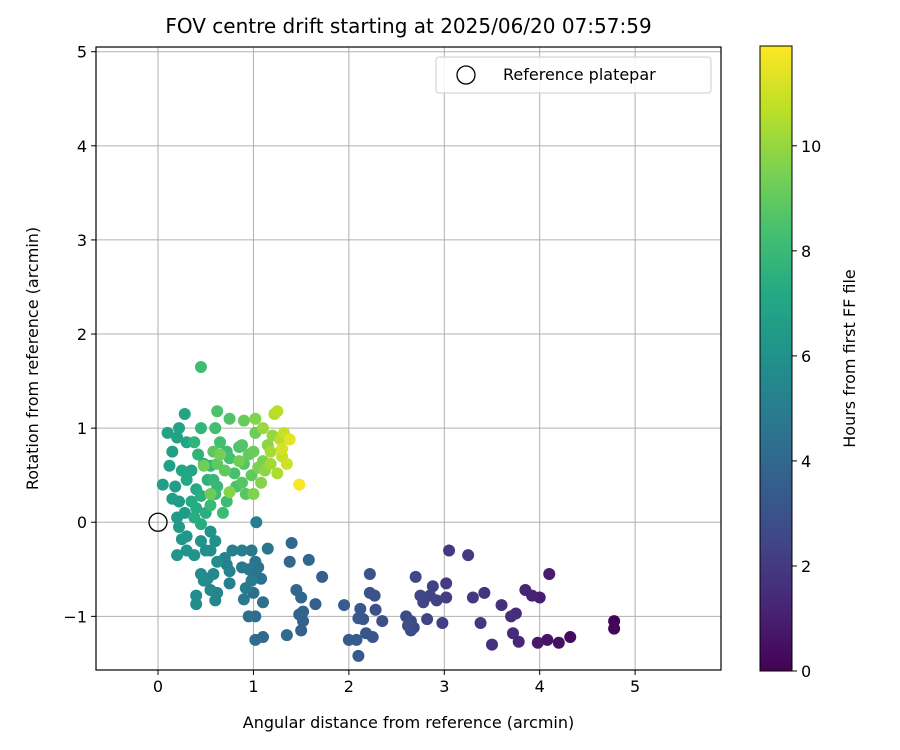 This screenshot has width=900, height=750. Describe the element at coordinates (349, 686) in the screenshot. I see `x-tick-label: 2` at that location.